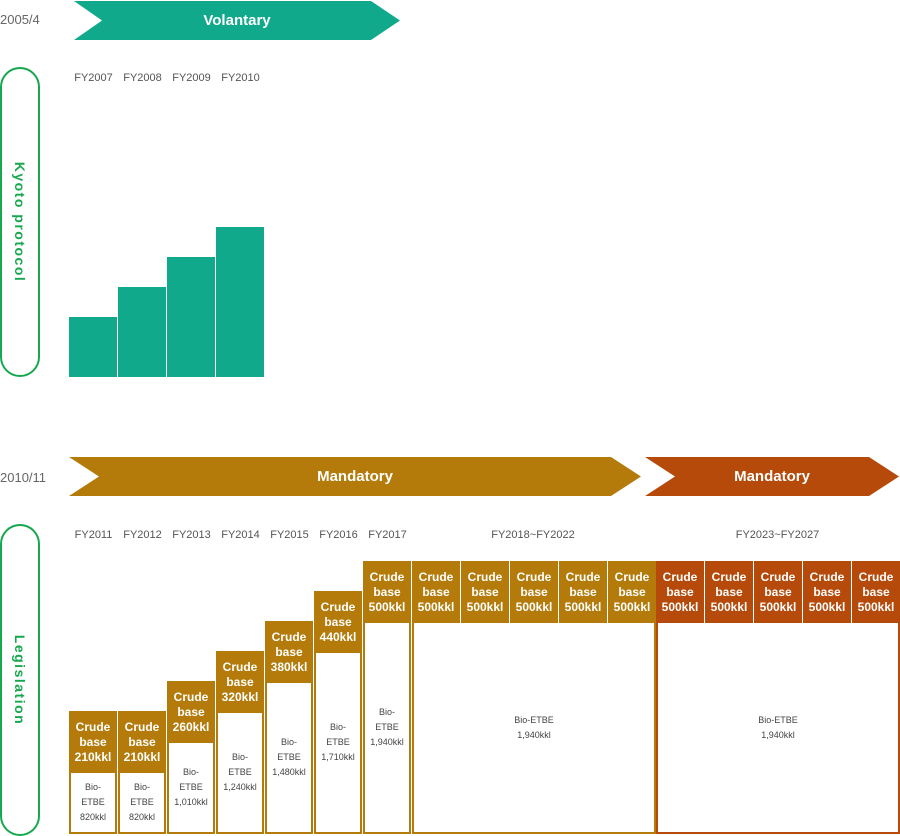  I want to click on kyoto-side-pill: Kyoto protocol, so click(20, 222).